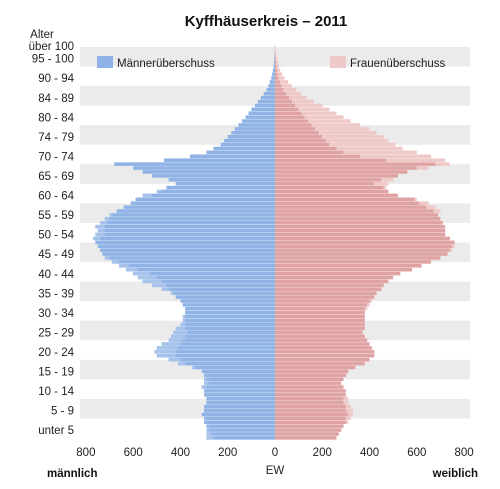  What do you see at coordinates (275, 369) in the screenshot?
I see `grid-band` at bounding box center [275, 369].